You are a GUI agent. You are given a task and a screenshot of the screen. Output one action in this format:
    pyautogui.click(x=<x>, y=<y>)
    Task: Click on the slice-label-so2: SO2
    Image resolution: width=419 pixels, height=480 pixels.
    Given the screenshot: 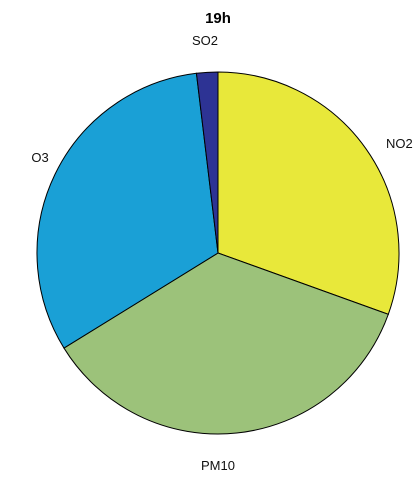 What is the action you would take?
    pyautogui.click(x=205, y=40)
    